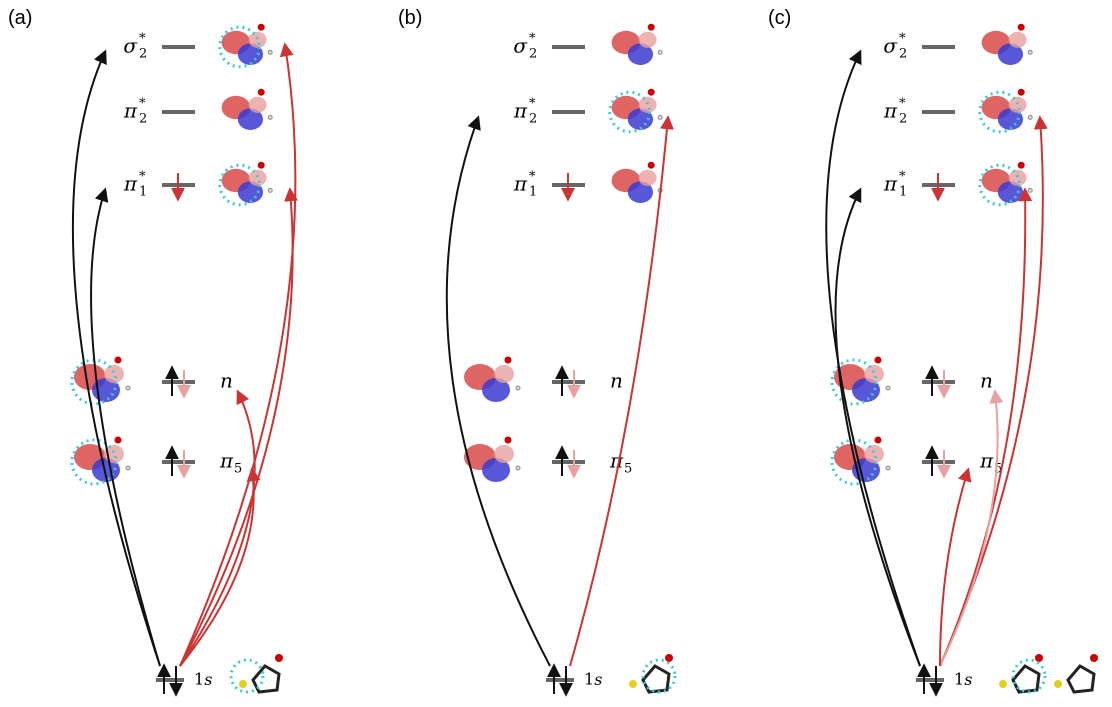 The height and width of the screenshot is (707, 1112). Describe the element at coordinates (779, 18) in the screenshot. I see `panel-label: (c)` at that location.